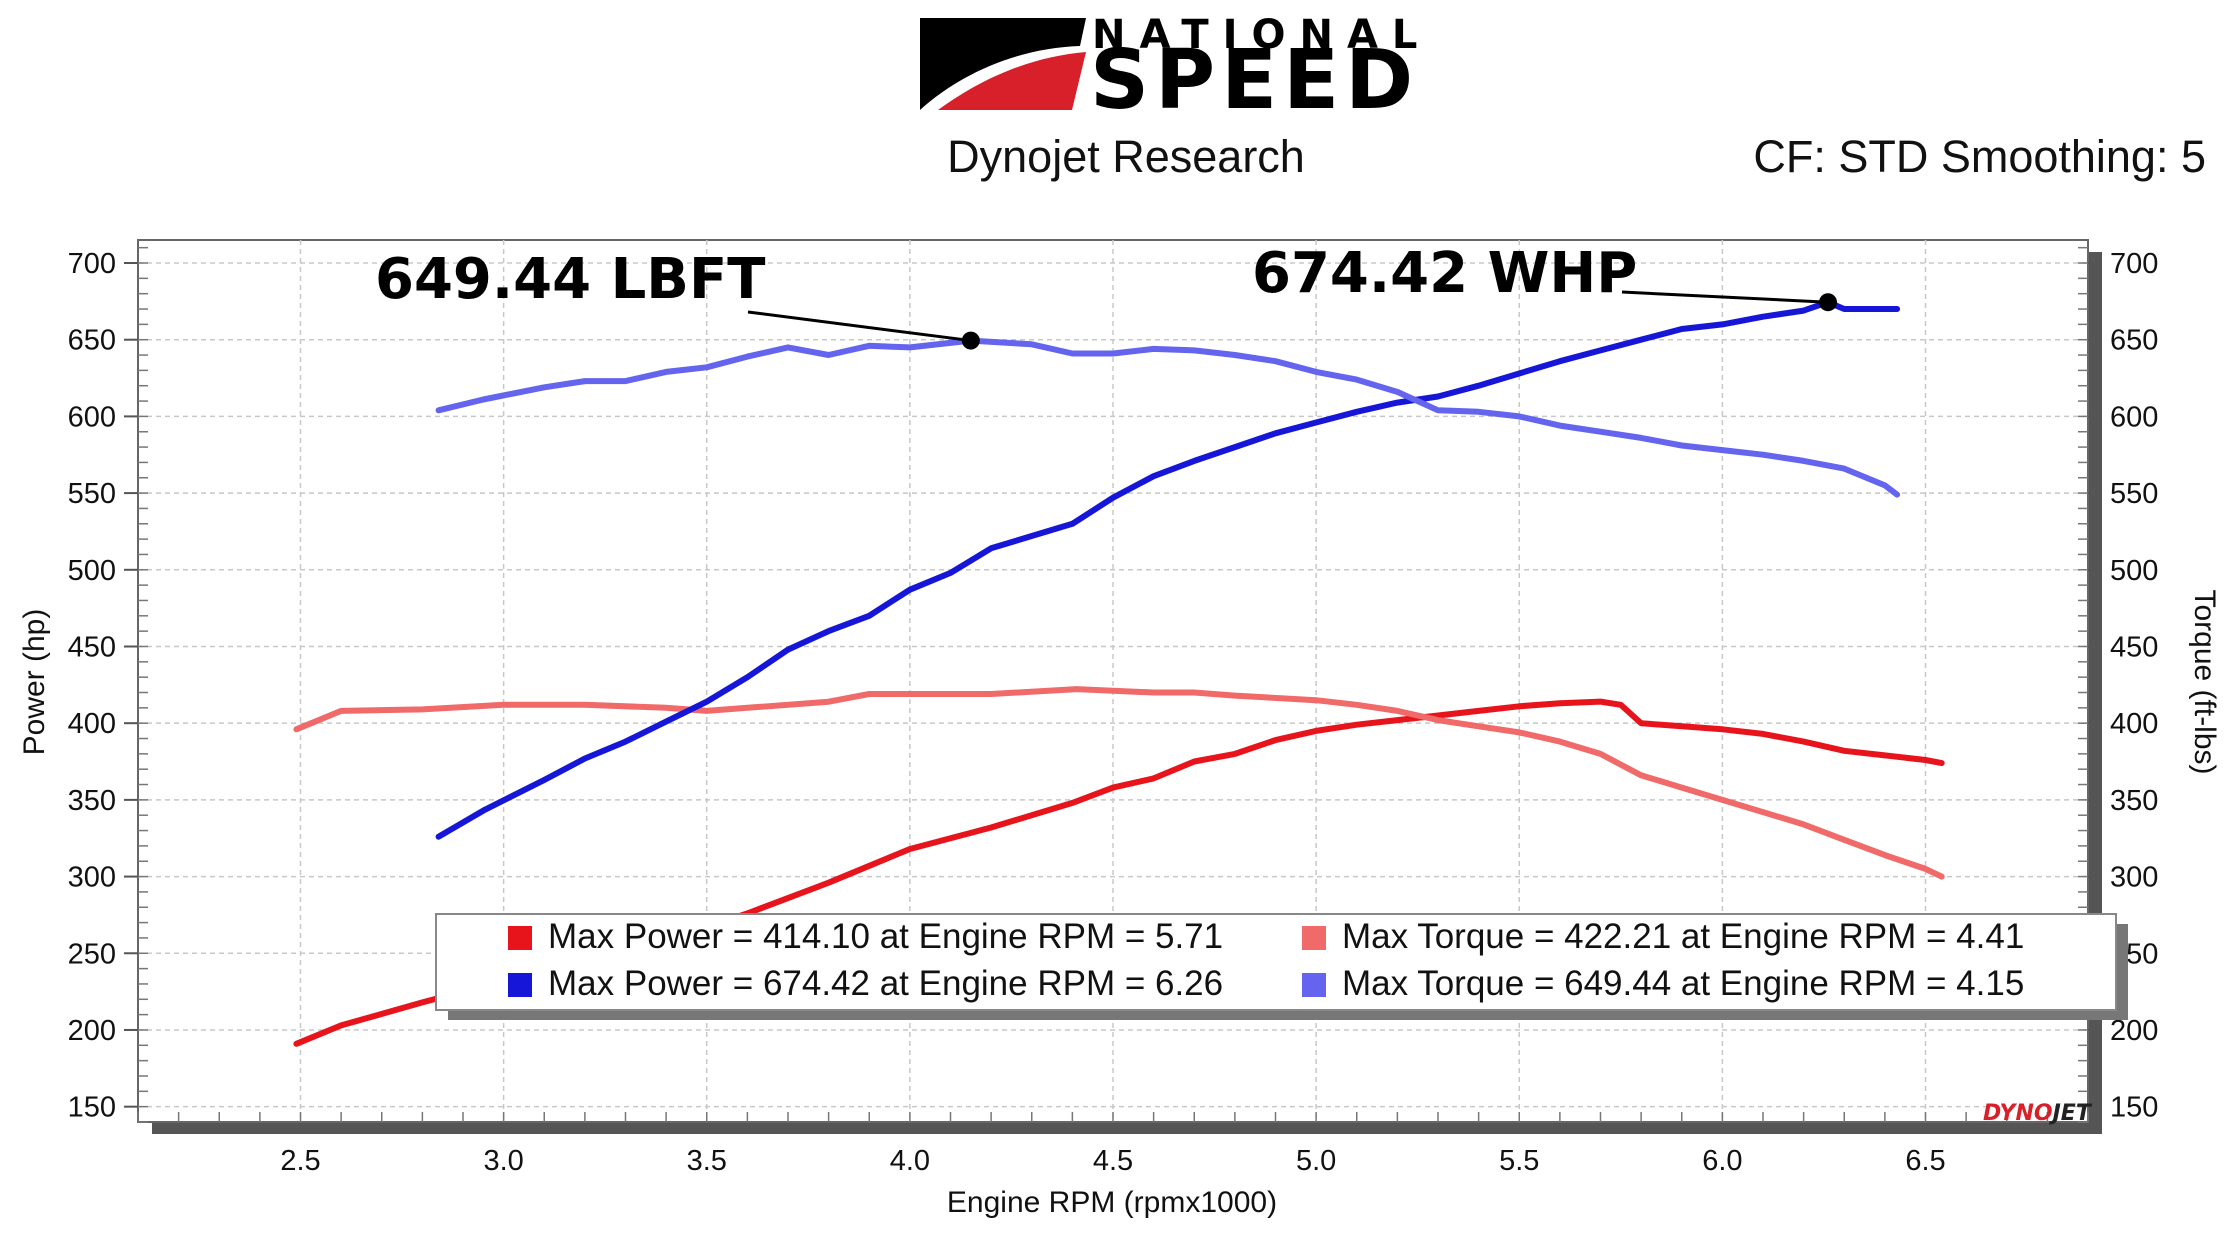 The width and height of the screenshot is (2240, 1260). What do you see at coordinates (2018, 1113) in the screenshot?
I see `watermark-part1: DYNO` at bounding box center [2018, 1113].